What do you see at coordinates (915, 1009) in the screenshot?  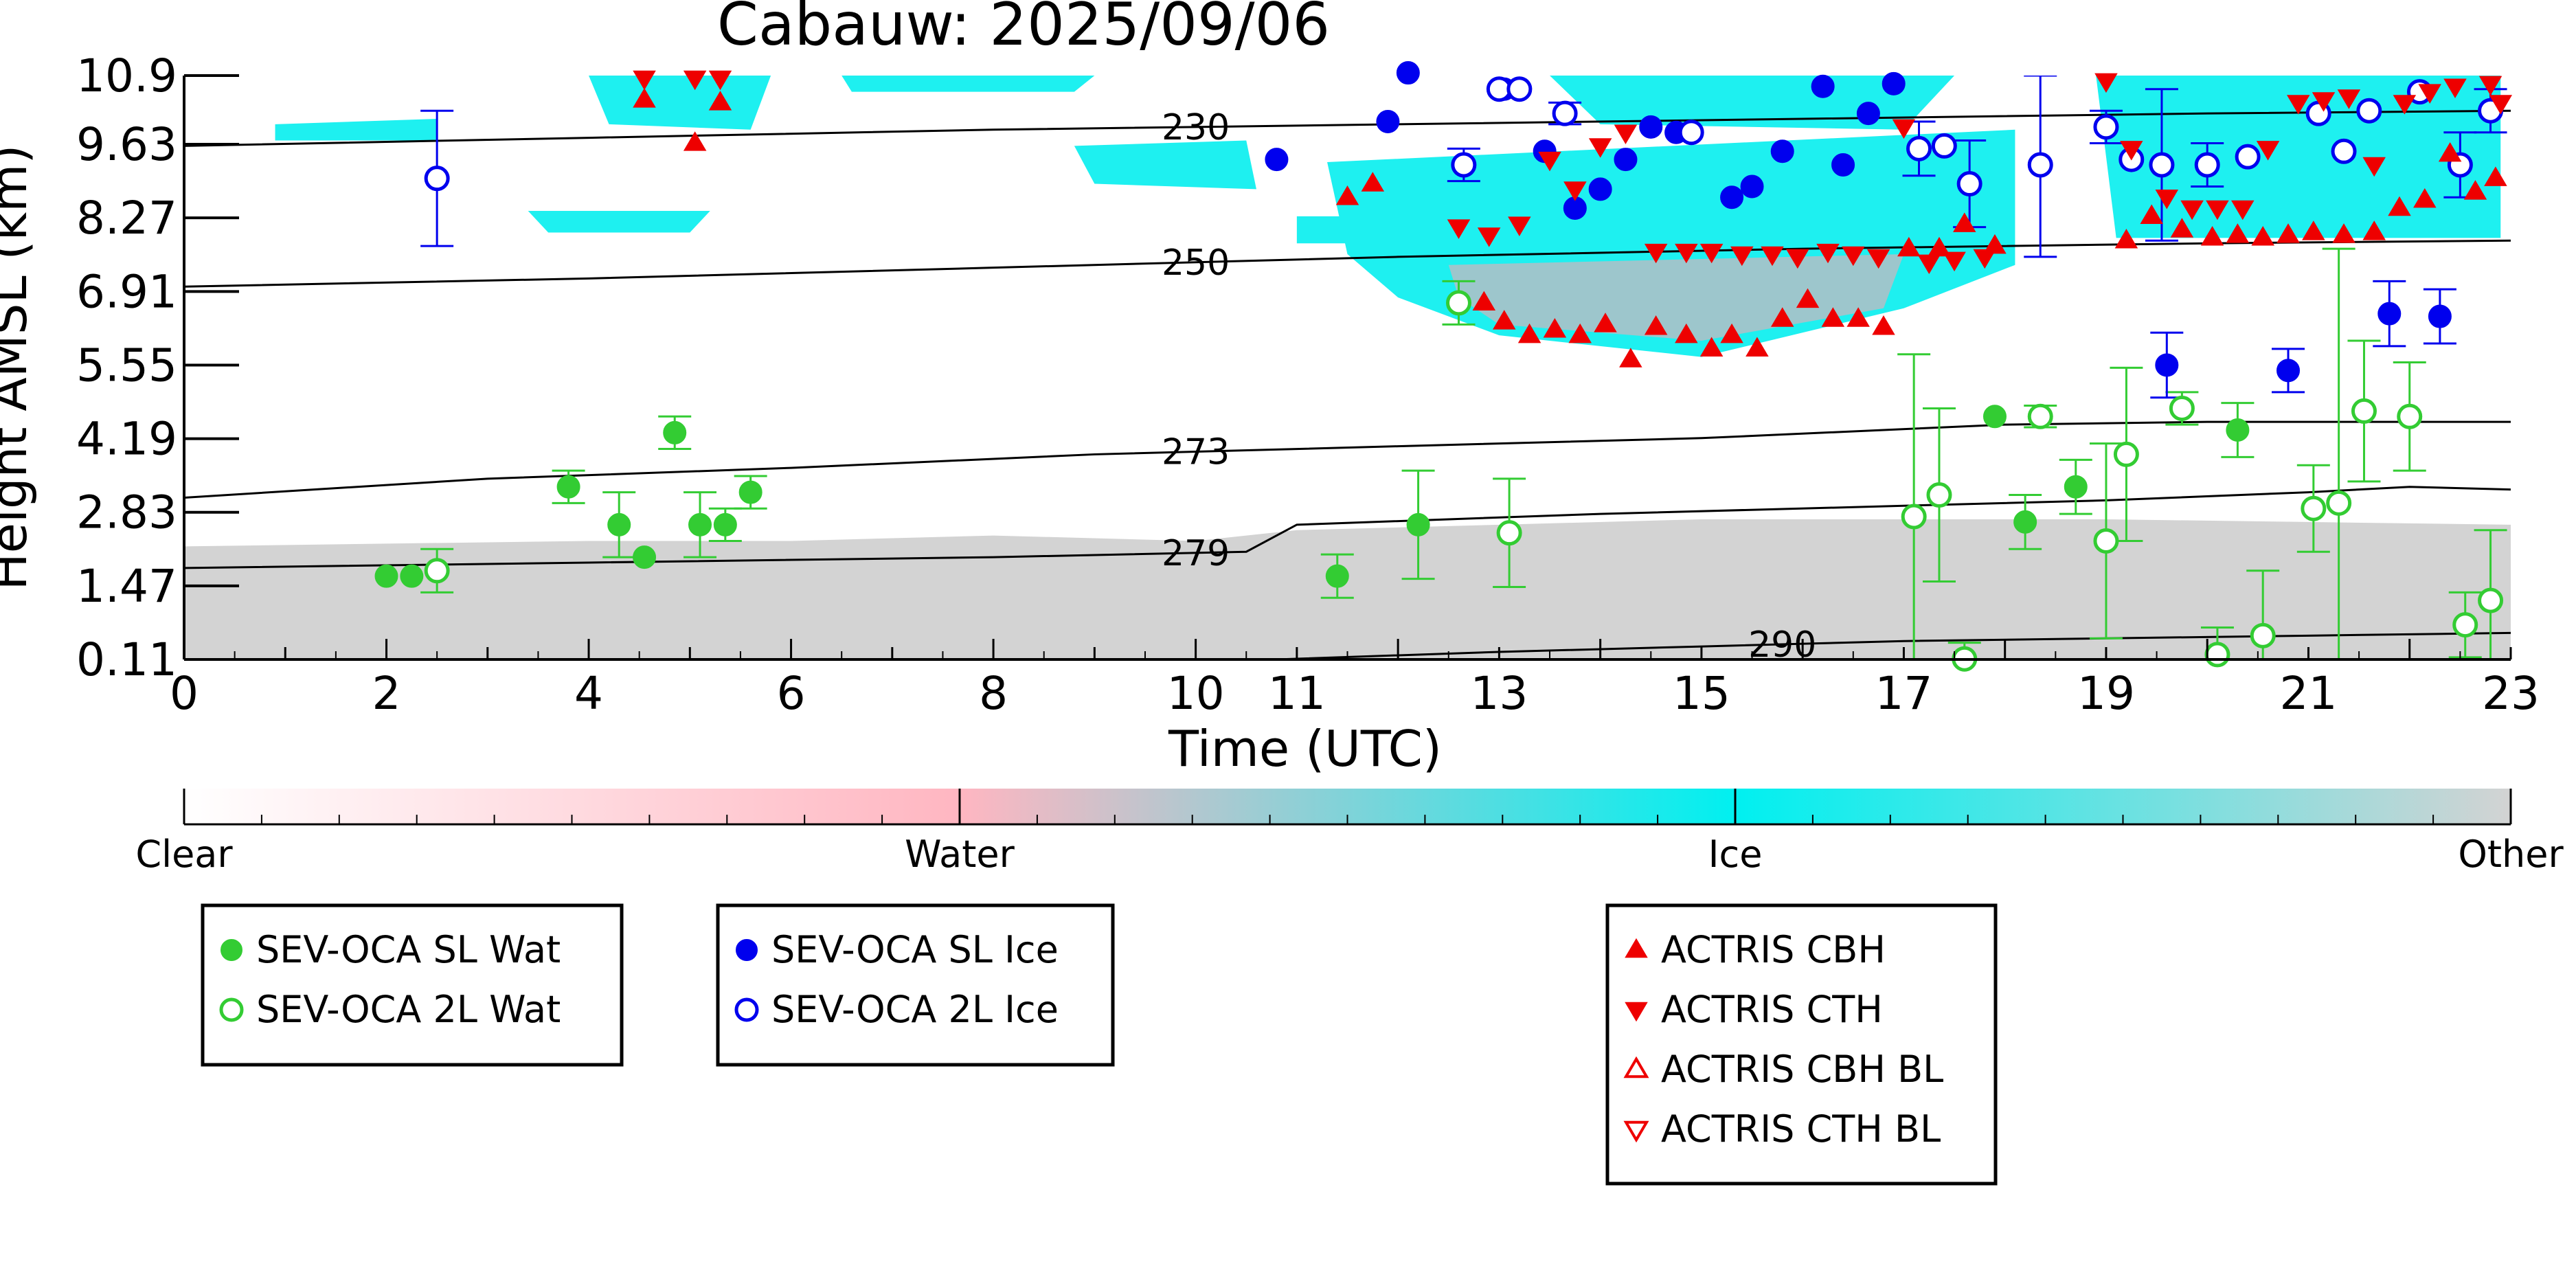 I see `legend-label: SEV-OCA 2L Ice` at bounding box center [915, 1009].